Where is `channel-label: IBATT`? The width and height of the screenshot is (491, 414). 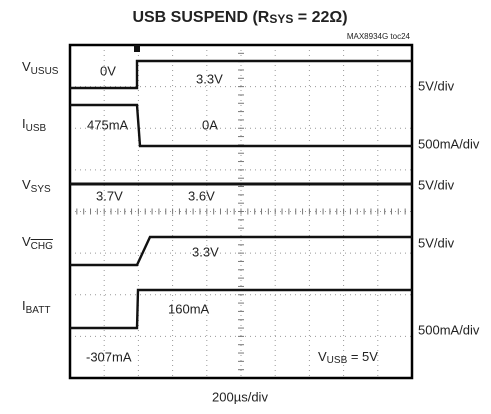
channel-label: IBATT is located at coordinates (36, 306).